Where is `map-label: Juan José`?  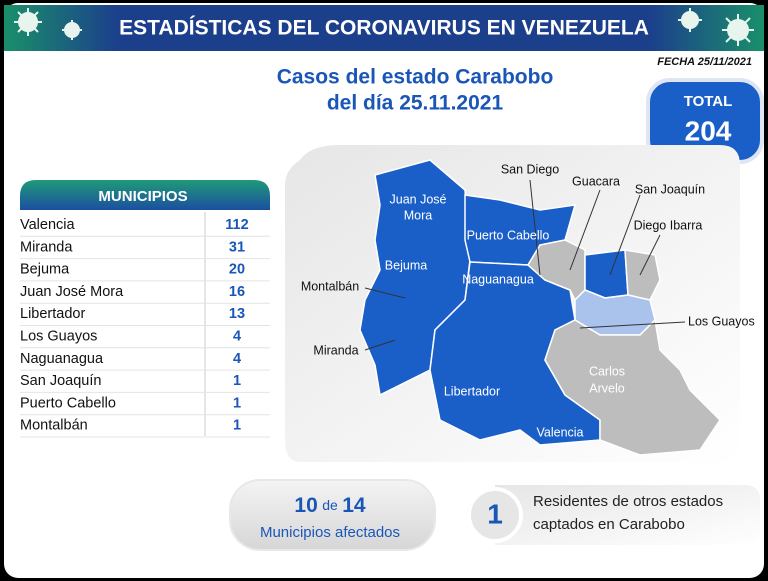
map-label: Juan José is located at coordinates (418, 199).